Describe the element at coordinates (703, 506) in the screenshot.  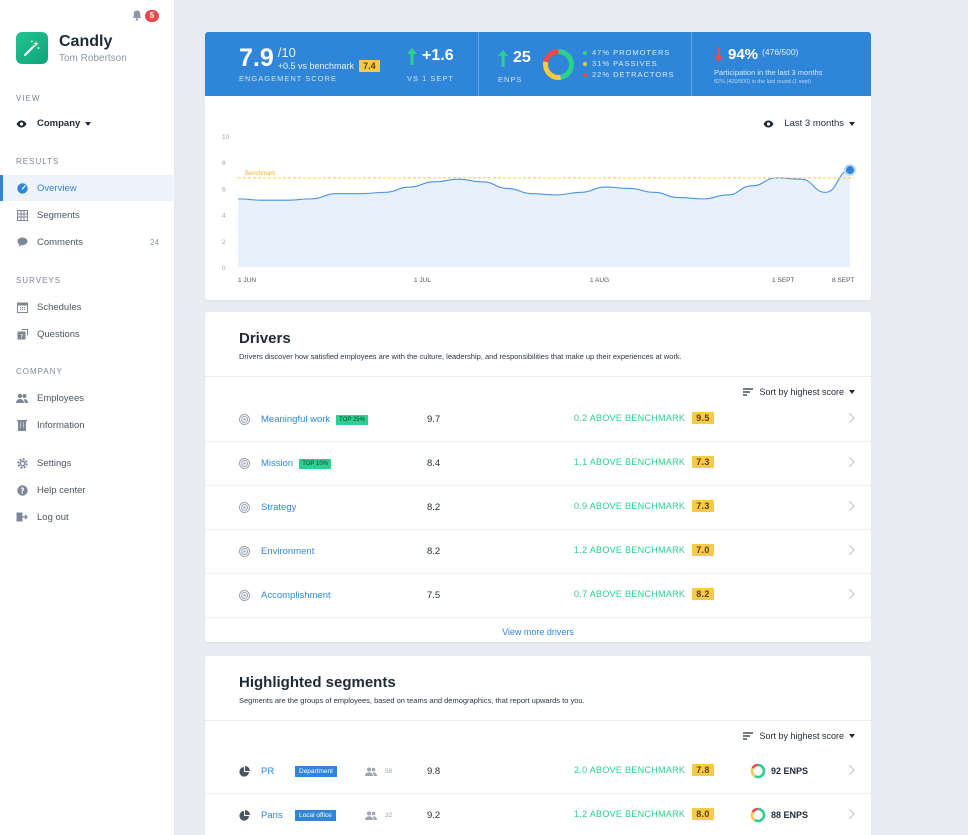
I see `driver-benchmark-badge: 7.3` at that location.